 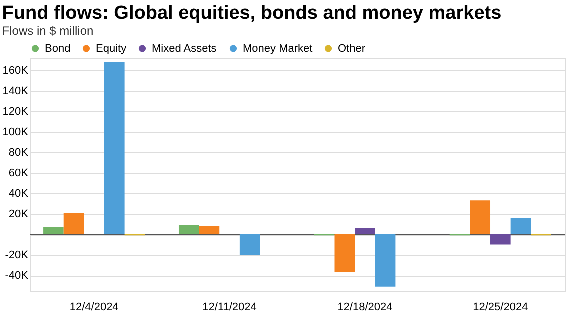 What do you see at coordinates (352, 48) in the screenshot?
I see `legend-label: Other` at bounding box center [352, 48].